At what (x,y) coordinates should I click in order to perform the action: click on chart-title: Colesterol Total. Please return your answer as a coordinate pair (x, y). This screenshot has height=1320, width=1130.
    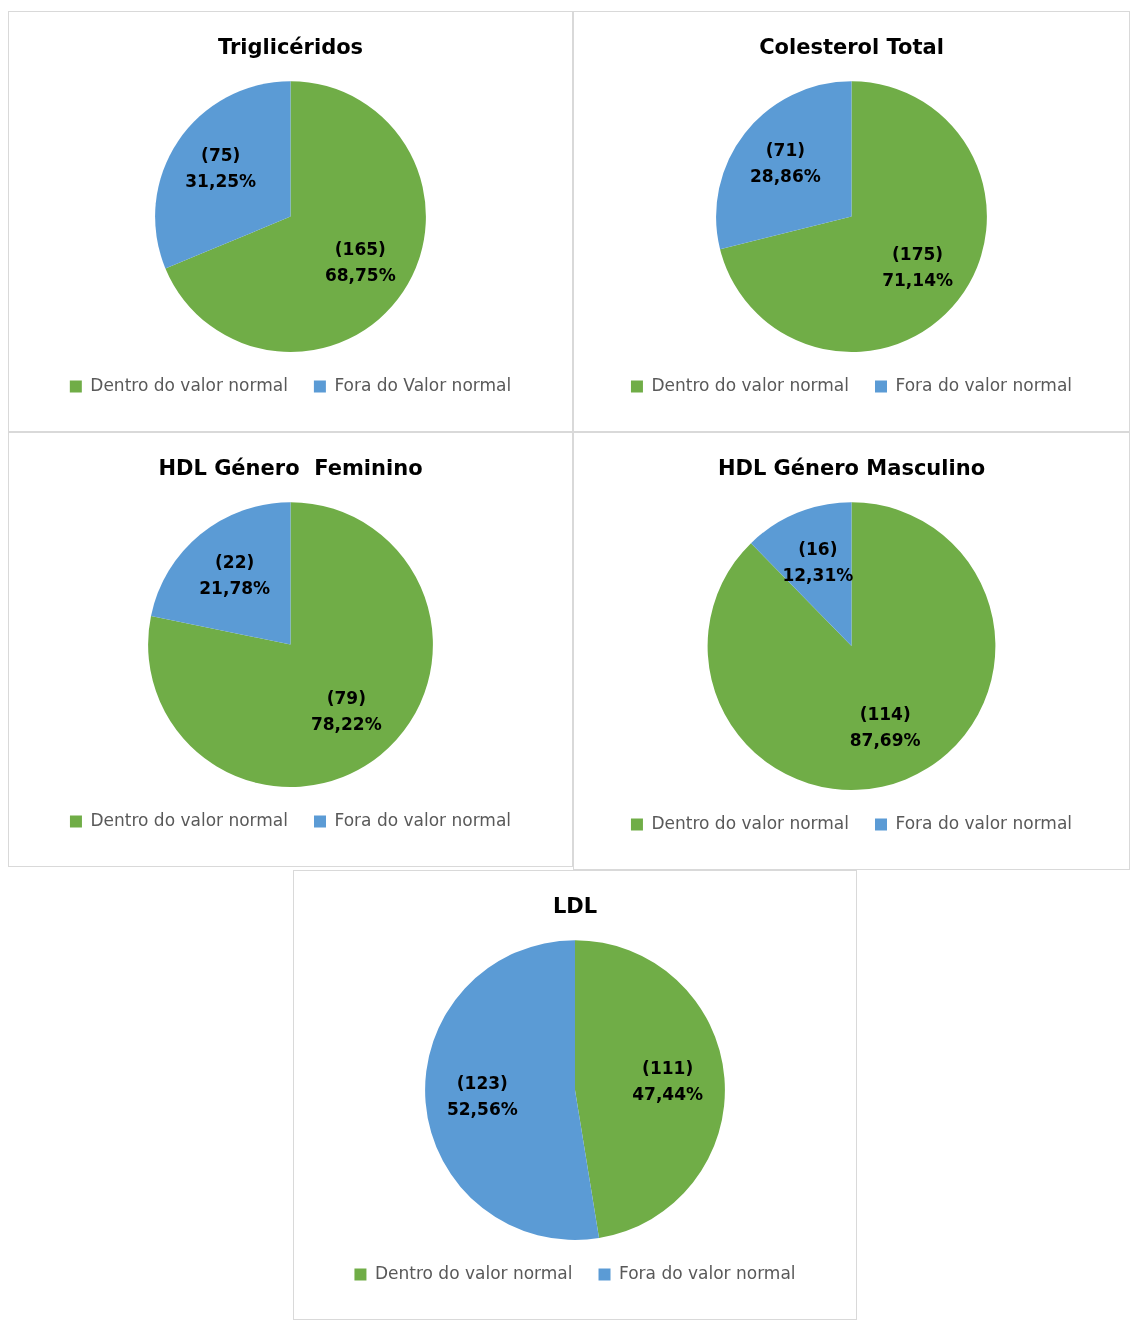
    Looking at the image, I should click on (851, 47).